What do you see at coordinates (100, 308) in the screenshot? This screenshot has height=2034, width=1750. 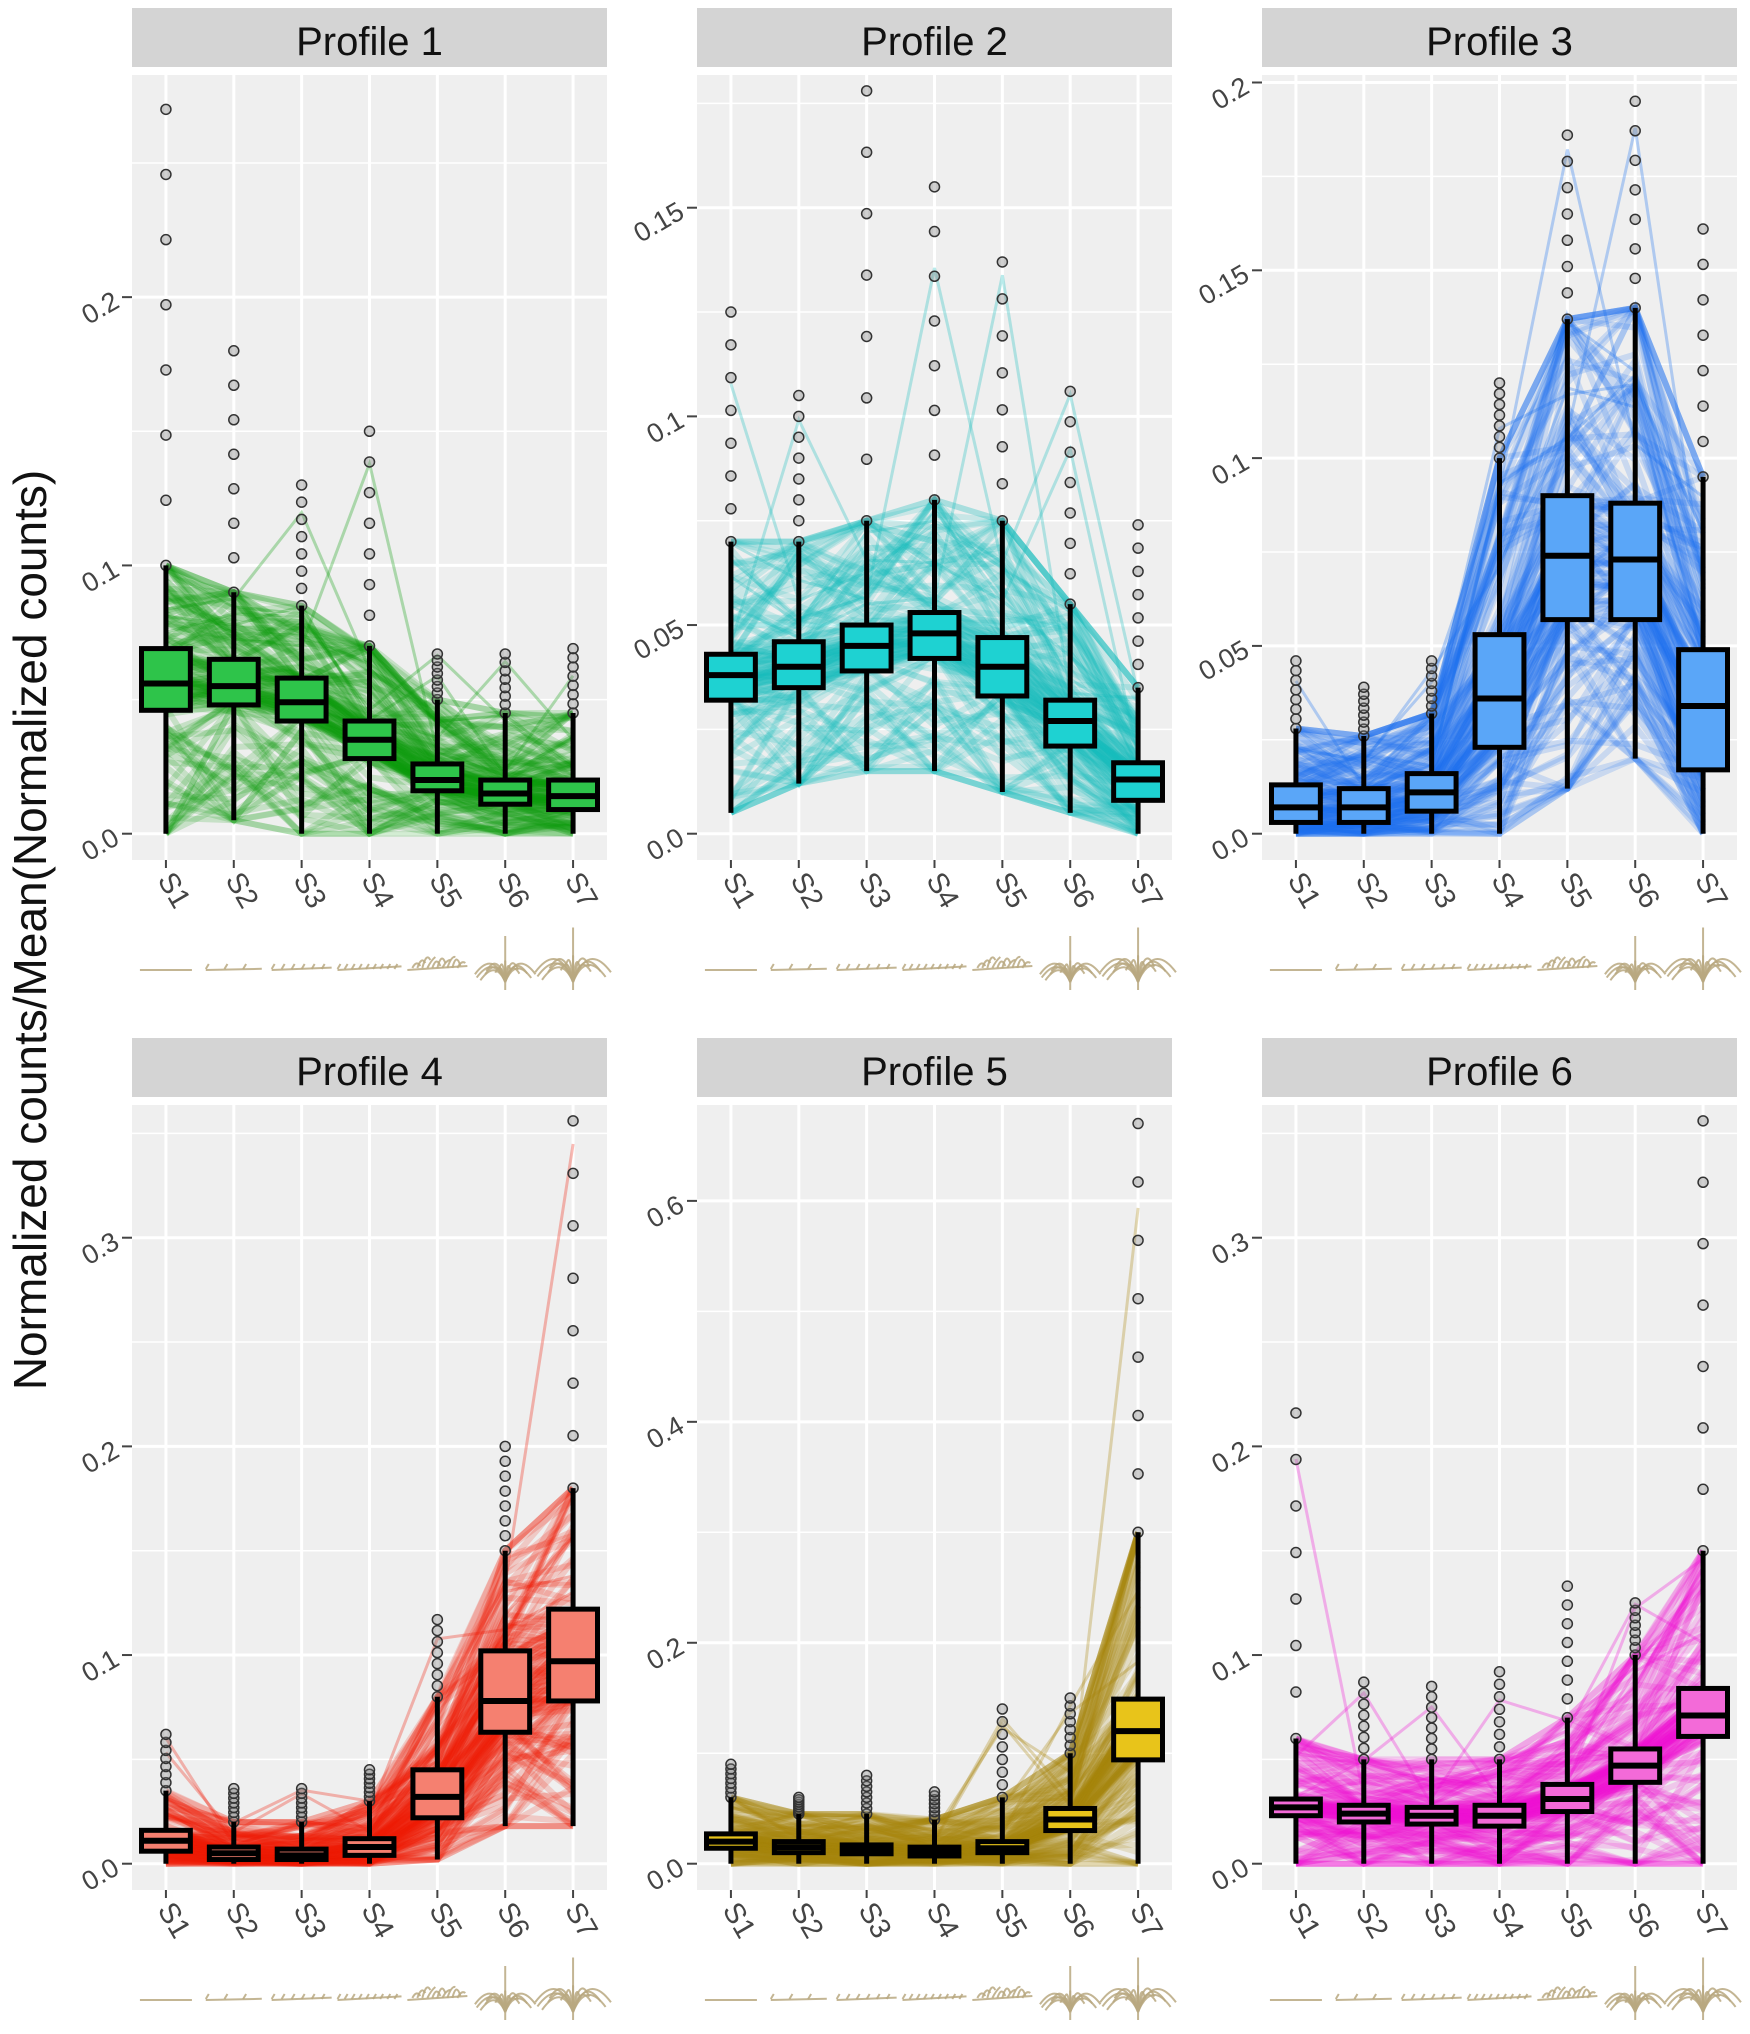 I see `y-tick-label: 0.2` at bounding box center [100, 308].